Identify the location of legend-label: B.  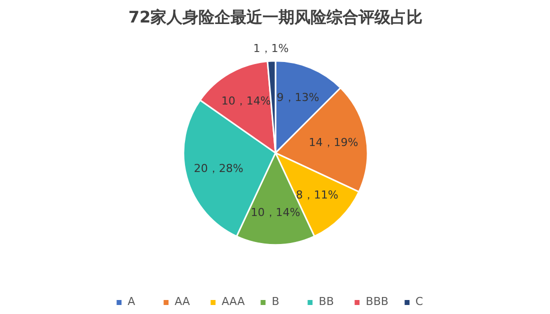
(276, 301).